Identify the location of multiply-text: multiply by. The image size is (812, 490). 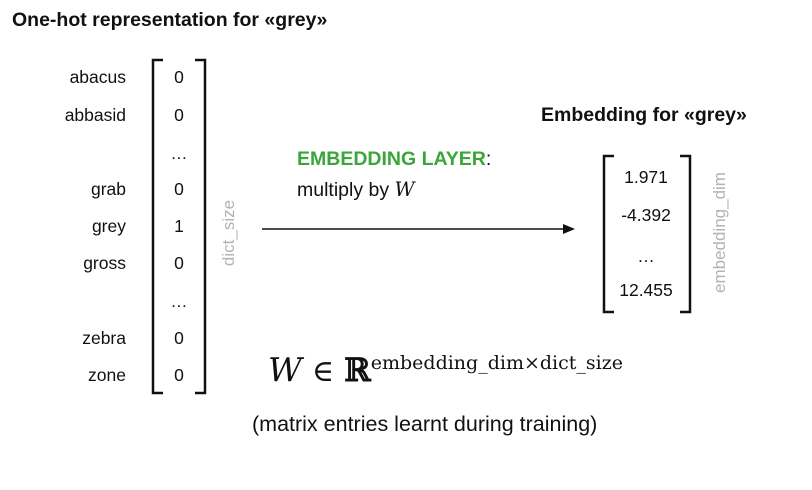
(346, 190).